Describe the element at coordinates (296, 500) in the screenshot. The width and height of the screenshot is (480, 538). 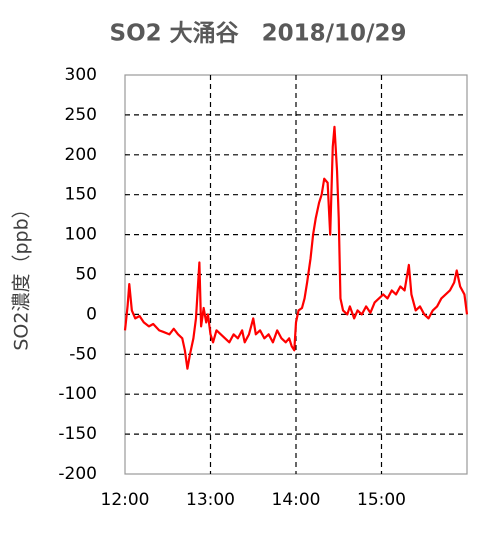
I see `x-tick-label: 14:00` at that location.